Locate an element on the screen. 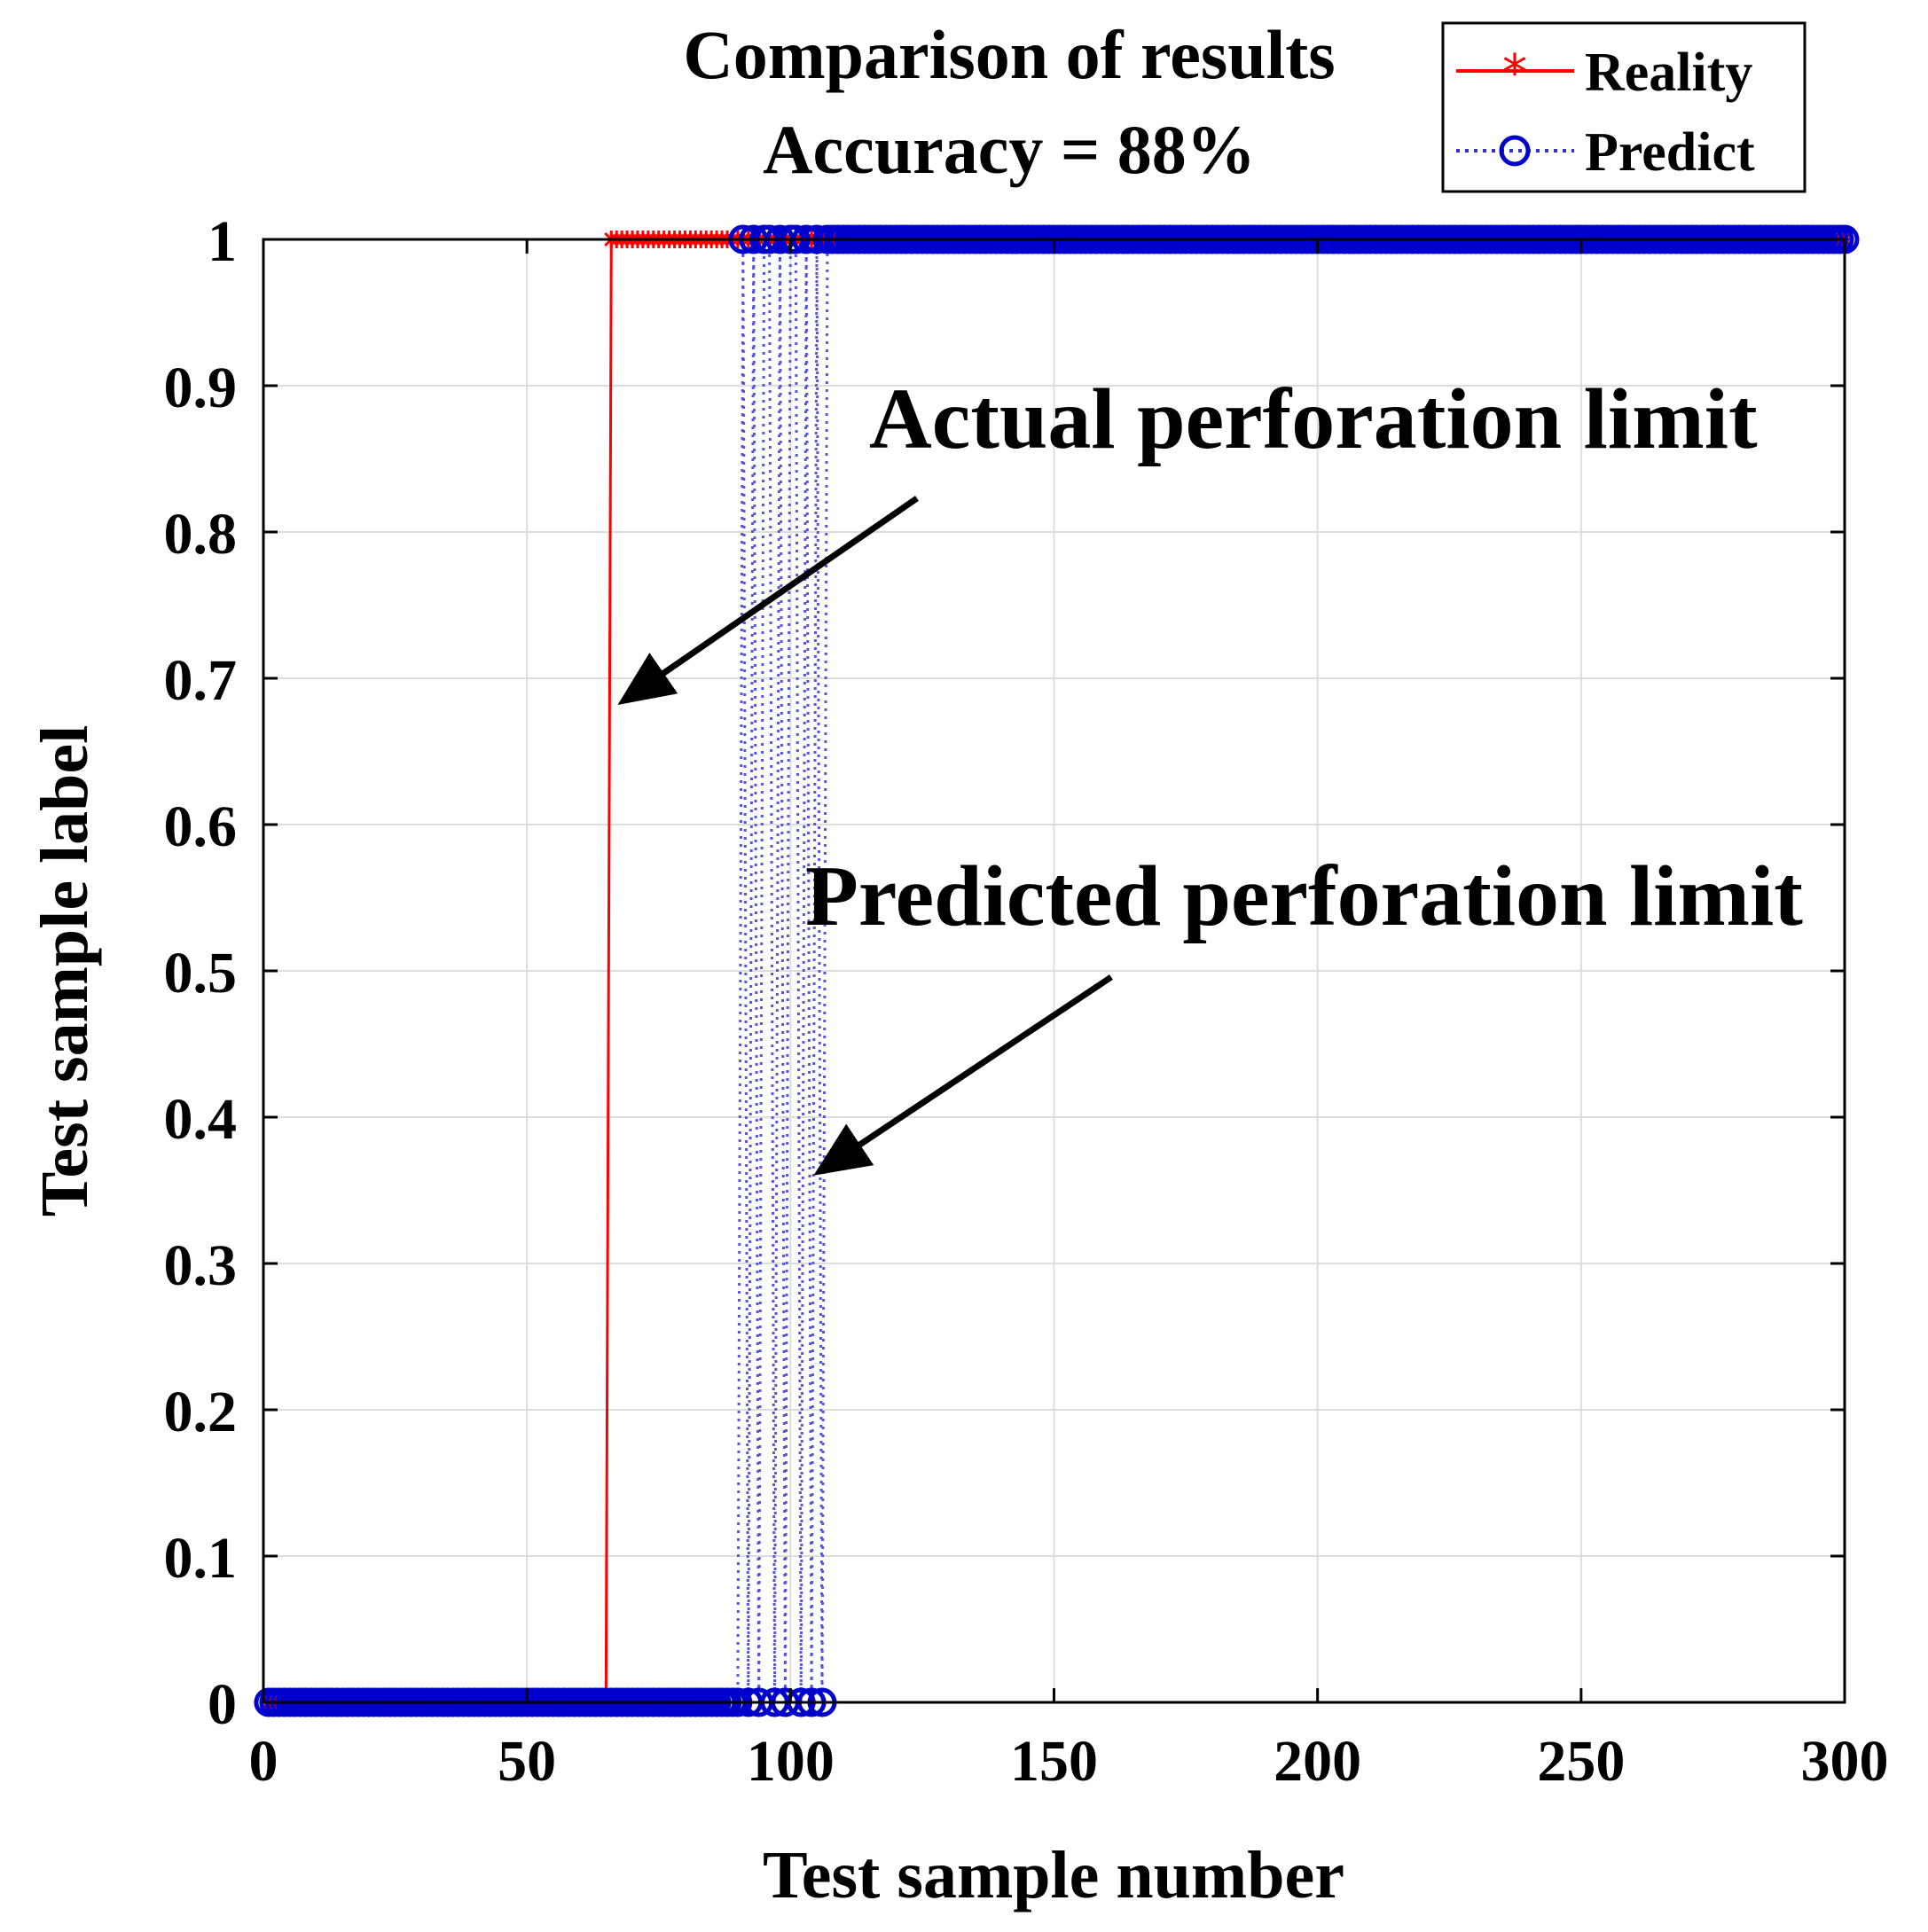 The image size is (1928, 1932). y-tick-label: 0.4 is located at coordinates (201, 1119).